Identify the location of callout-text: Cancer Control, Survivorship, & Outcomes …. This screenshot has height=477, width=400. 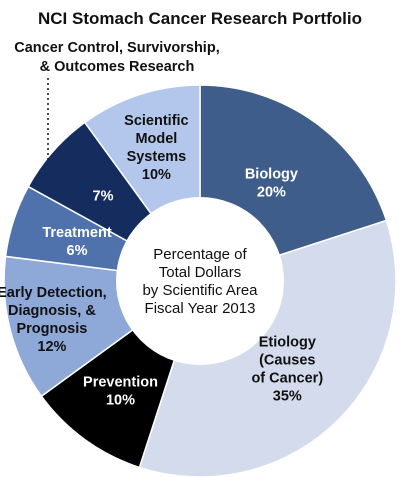
(116, 57).